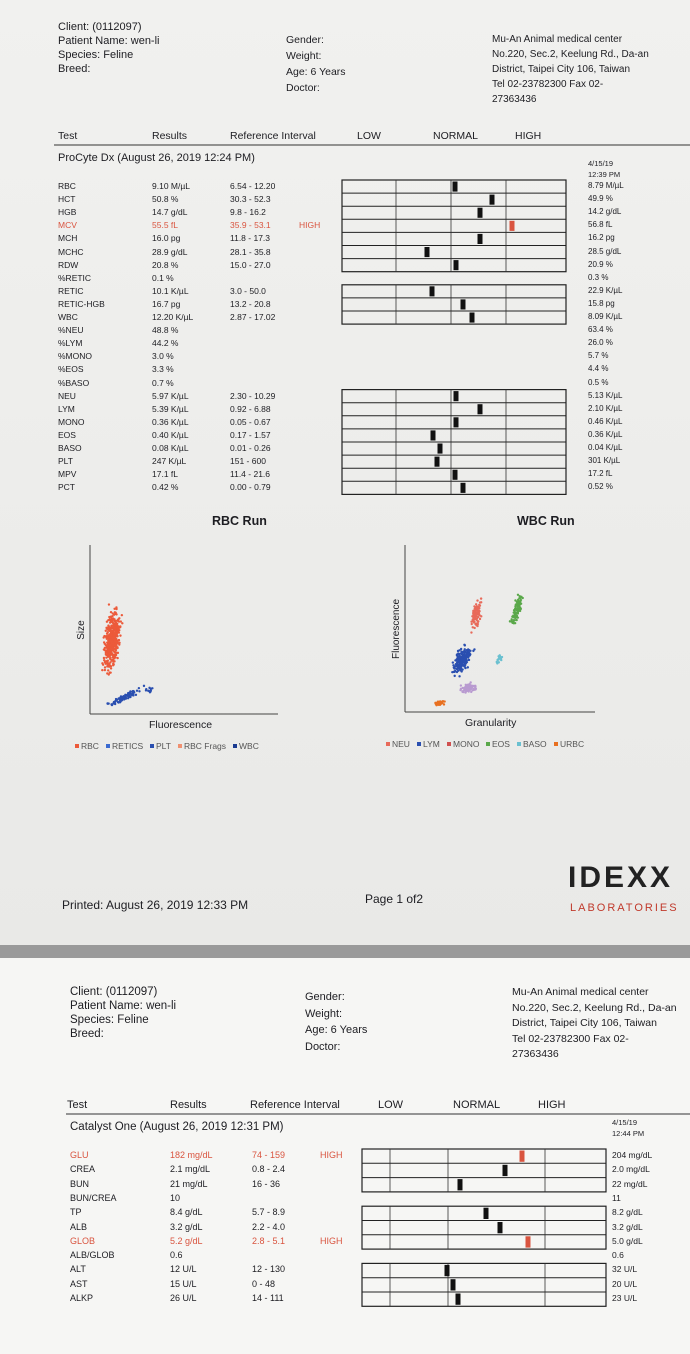 This screenshot has width=690, height=1354. What do you see at coordinates (331, 1155) in the screenshot?
I see `flag: HIGH` at bounding box center [331, 1155].